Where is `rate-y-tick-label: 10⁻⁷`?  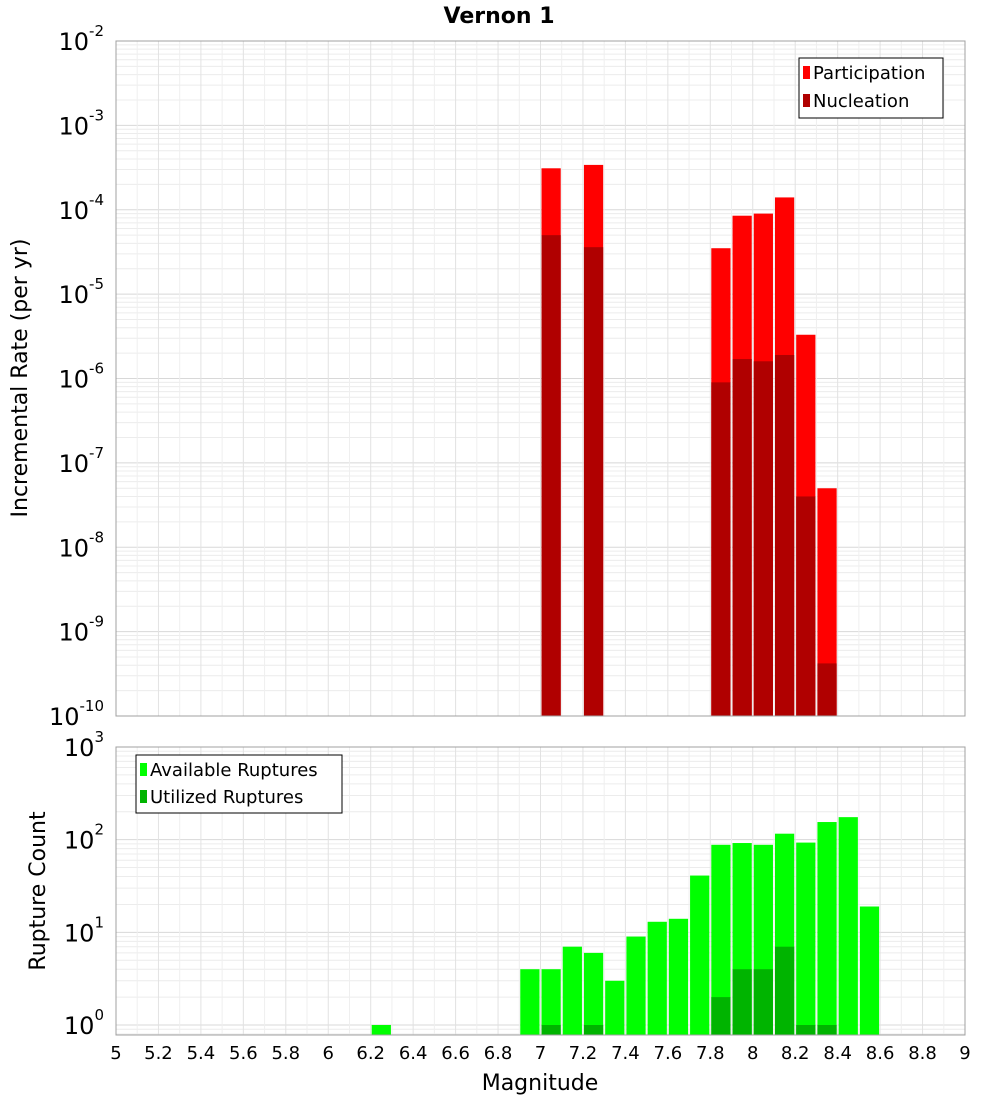
rate-y-tick-label: 10⁻⁷ is located at coordinates (81, 461).